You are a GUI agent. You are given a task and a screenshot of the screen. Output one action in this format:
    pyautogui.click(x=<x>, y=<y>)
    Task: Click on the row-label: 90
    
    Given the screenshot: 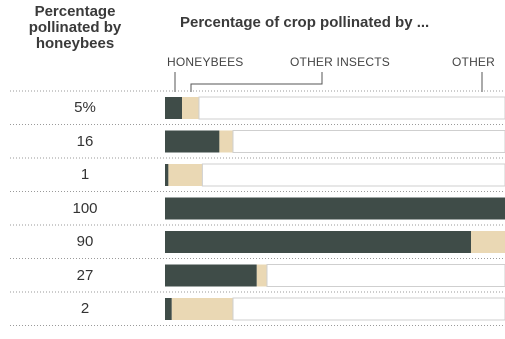 What is the action you would take?
    pyautogui.click(x=85, y=241)
    